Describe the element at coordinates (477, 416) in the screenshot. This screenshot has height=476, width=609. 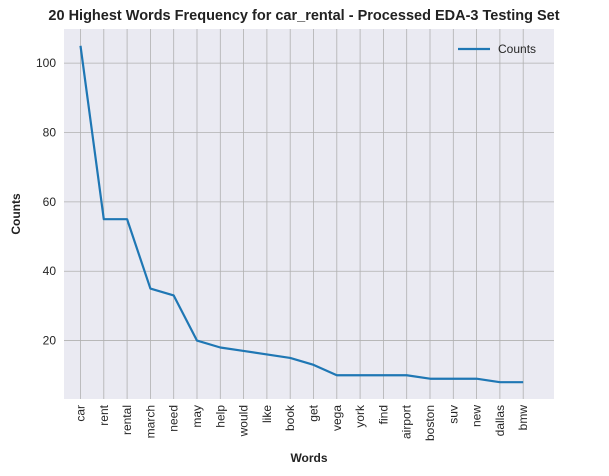
I see `x-tick-label: new` at that location.